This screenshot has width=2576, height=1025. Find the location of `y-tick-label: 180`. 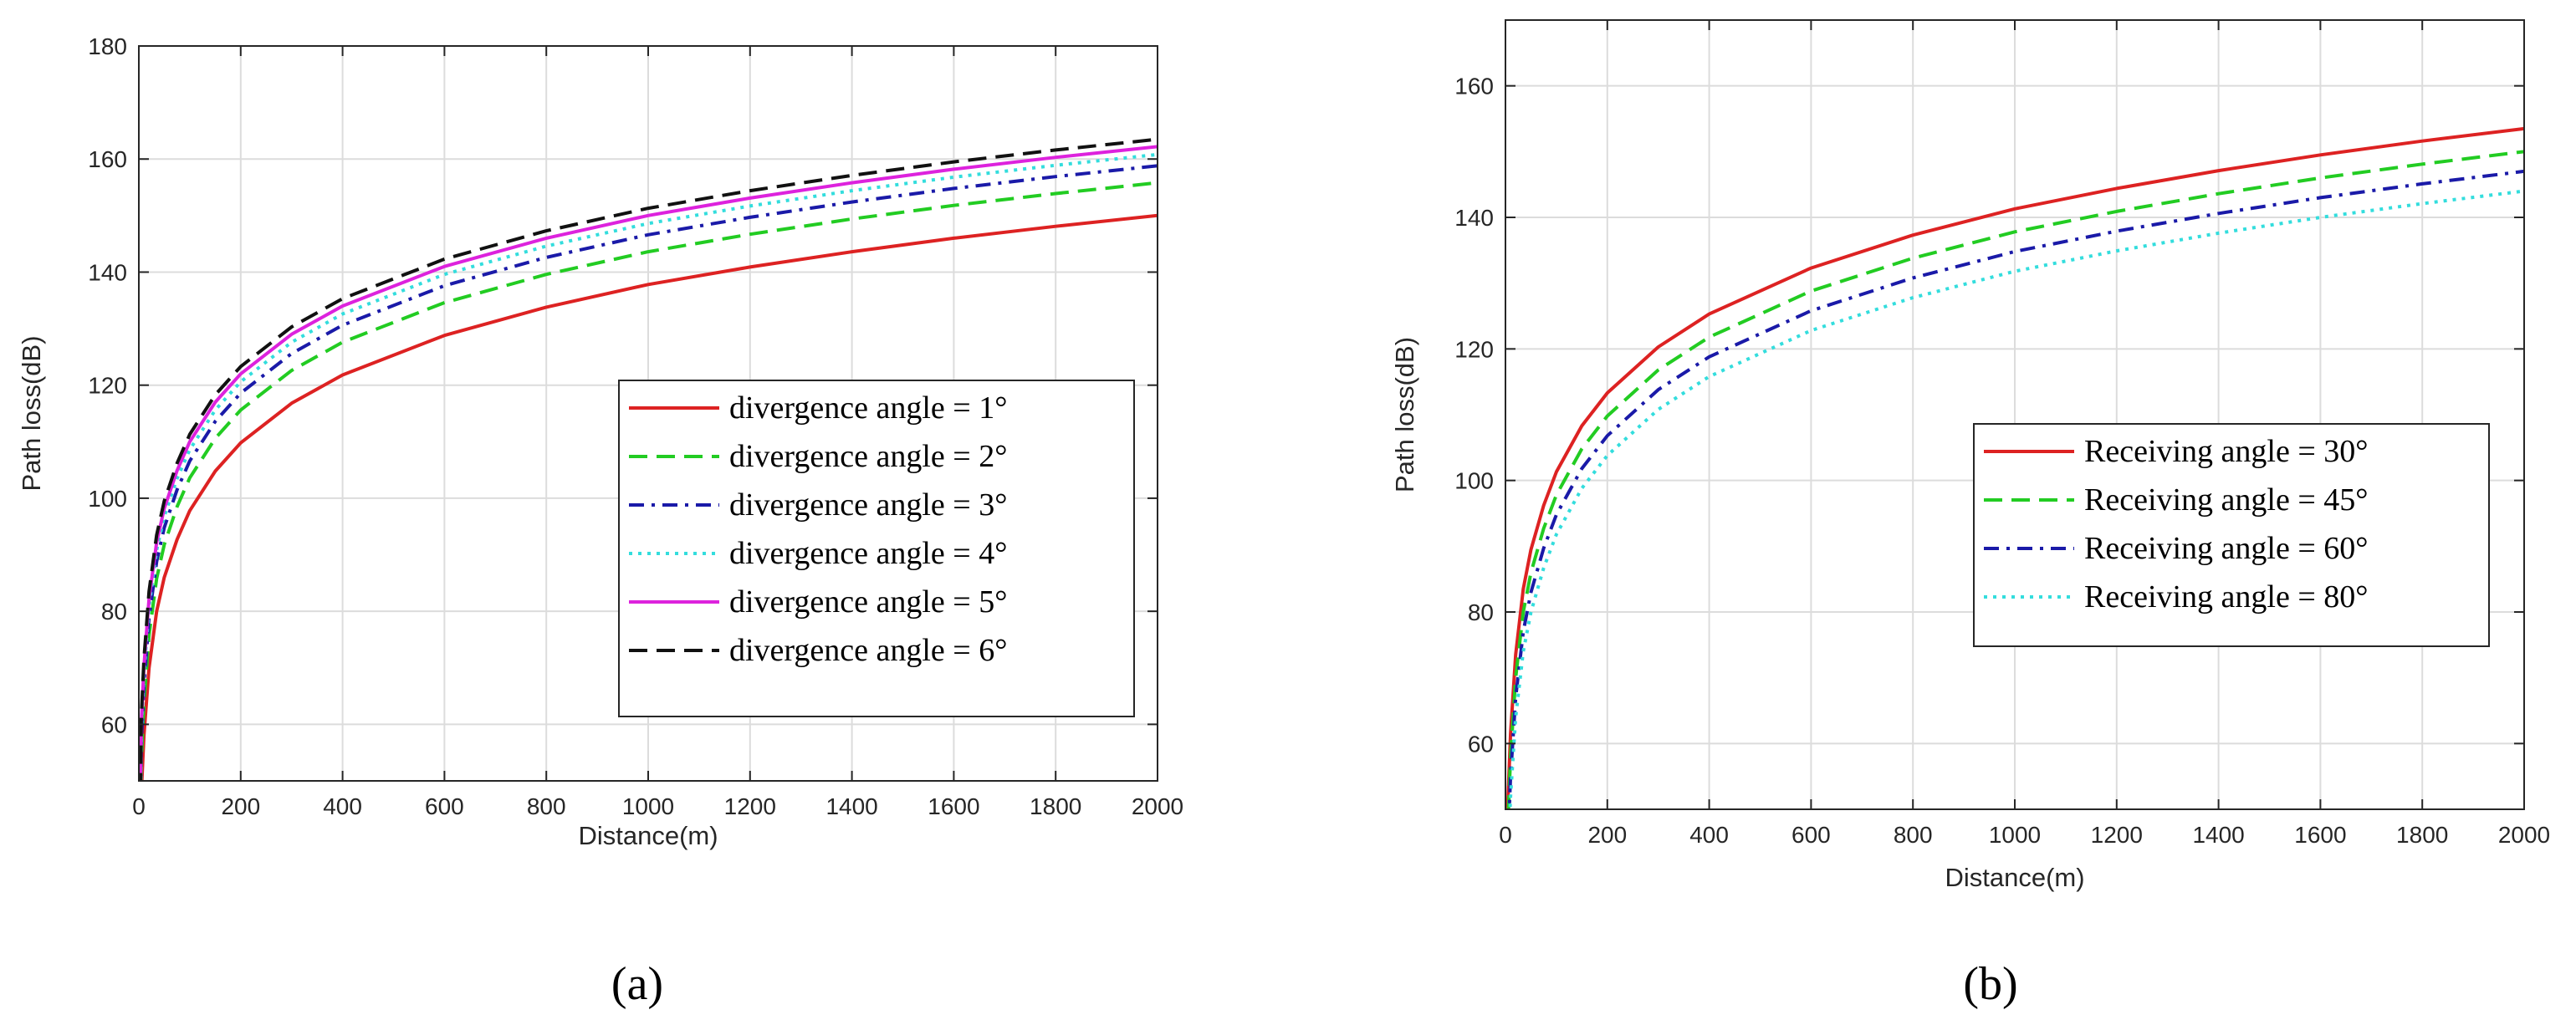

y-tick-label: 180 is located at coordinates (107, 46).